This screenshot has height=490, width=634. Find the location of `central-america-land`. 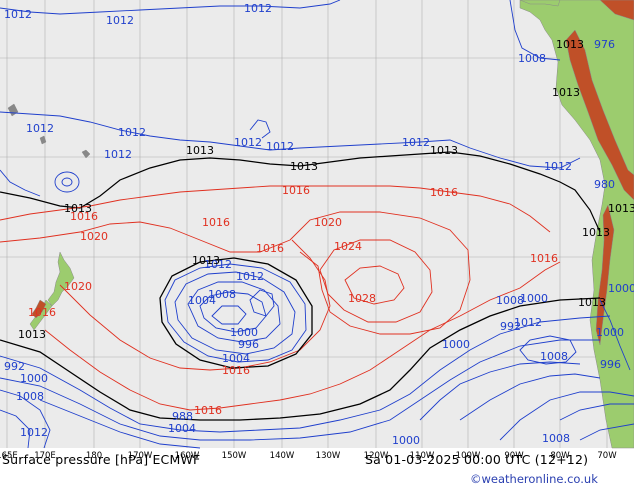

central-america-land is located at coordinates (540, 3).